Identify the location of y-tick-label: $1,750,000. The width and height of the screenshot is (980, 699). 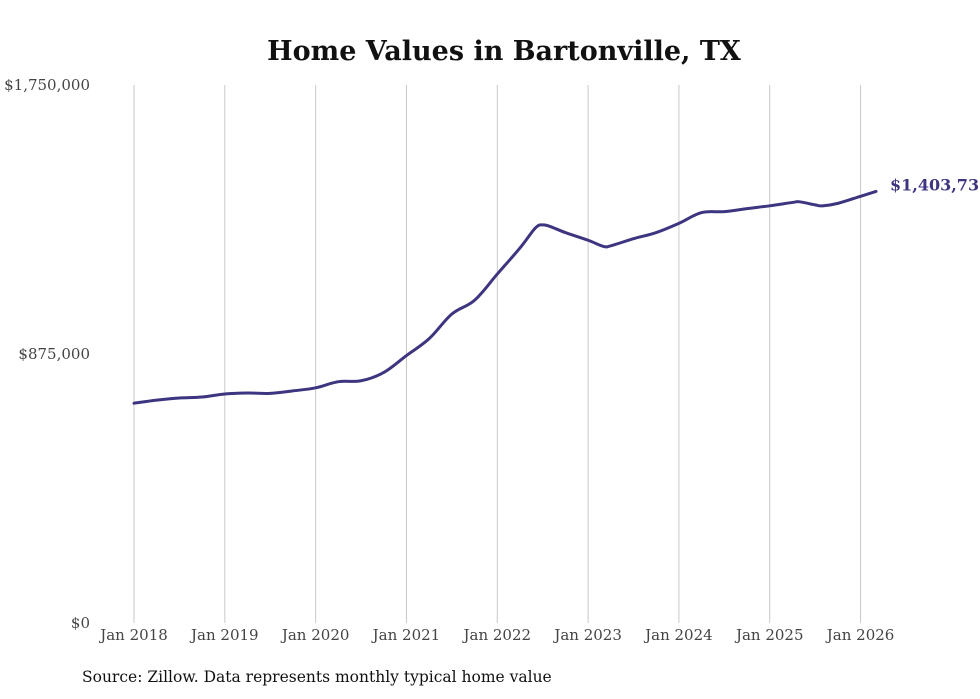
(47, 85).